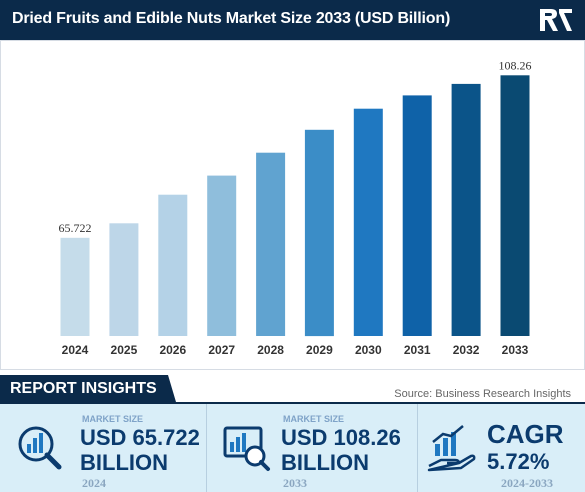 This screenshot has width=585, height=492. What do you see at coordinates (525, 434) in the screenshot?
I see `card-value: CAGR` at bounding box center [525, 434].